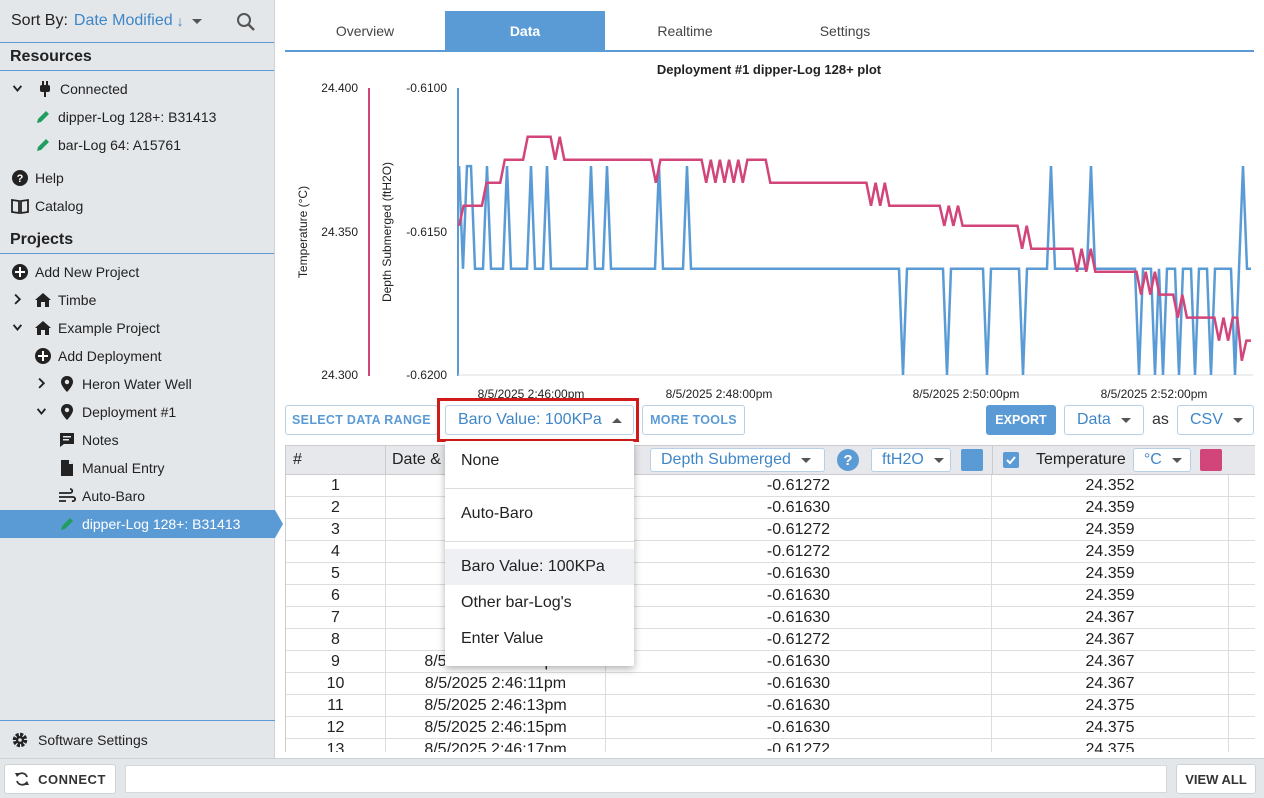 The image size is (1264, 798). I want to click on dropdown-option-baro-value: Baro Value: 100KPa, so click(539, 567).